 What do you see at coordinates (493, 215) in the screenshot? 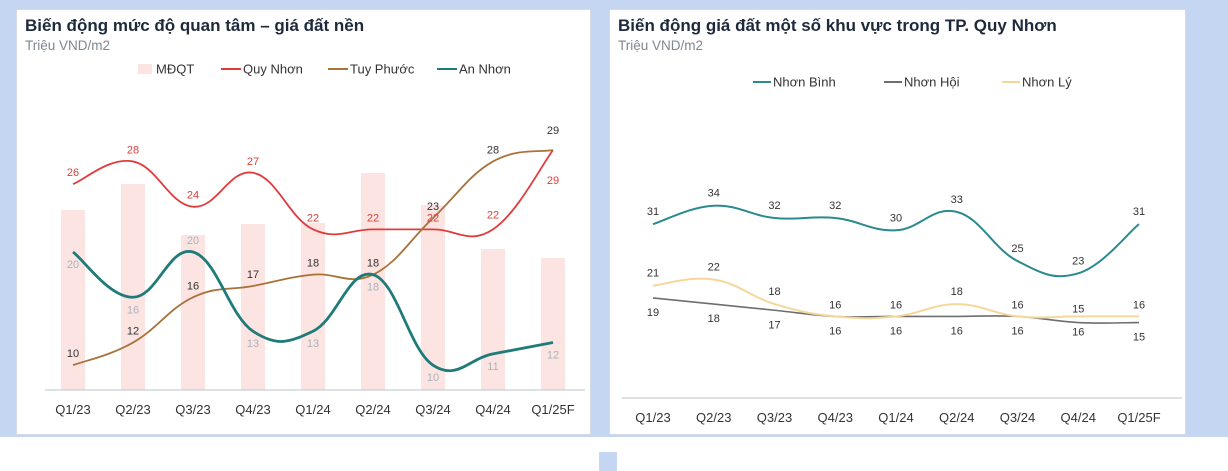
I see `label-quy-nhon-7: 22` at bounding box center [493, 215].